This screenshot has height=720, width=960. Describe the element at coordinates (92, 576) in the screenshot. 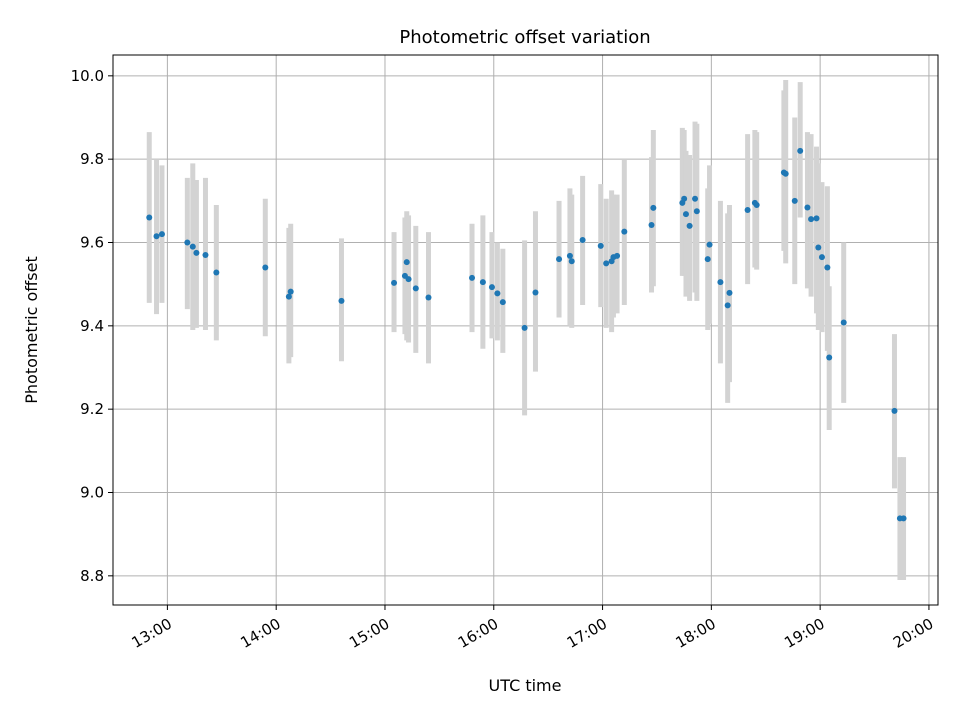

I see `y-tick-label: 8.8` at that location.